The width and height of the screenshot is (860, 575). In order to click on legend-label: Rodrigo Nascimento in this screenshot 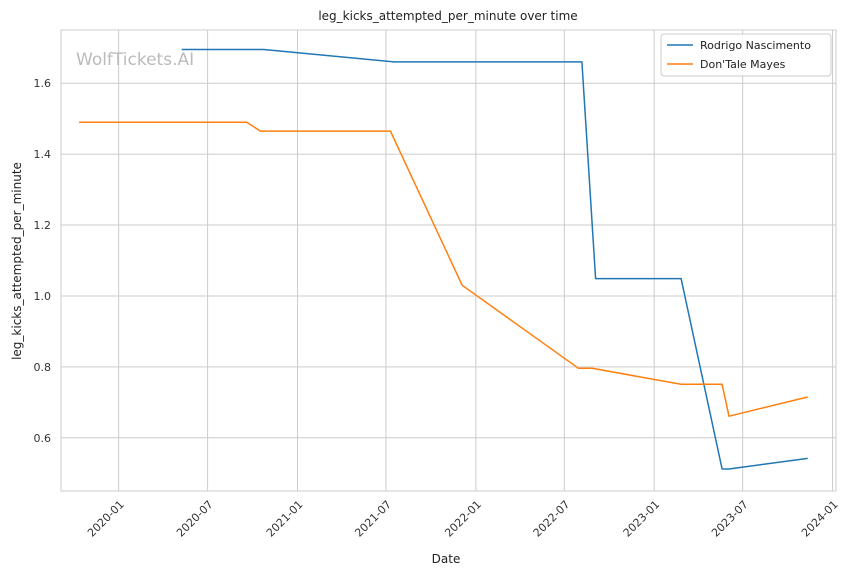, I will do `click(755, 45)`.